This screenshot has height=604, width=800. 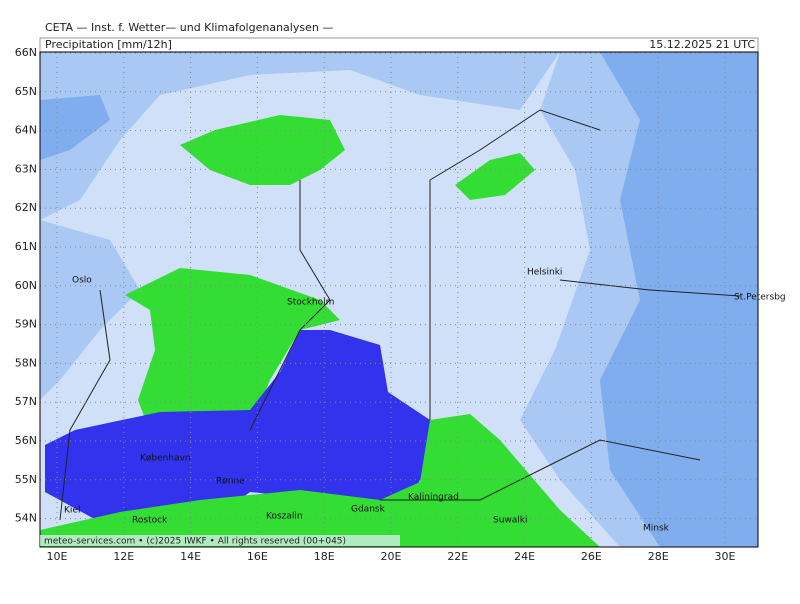 What do you see at coordinates (656, 529) in the screenshot?
I see `place-label: Minsk` at bounding box center [656, 529].